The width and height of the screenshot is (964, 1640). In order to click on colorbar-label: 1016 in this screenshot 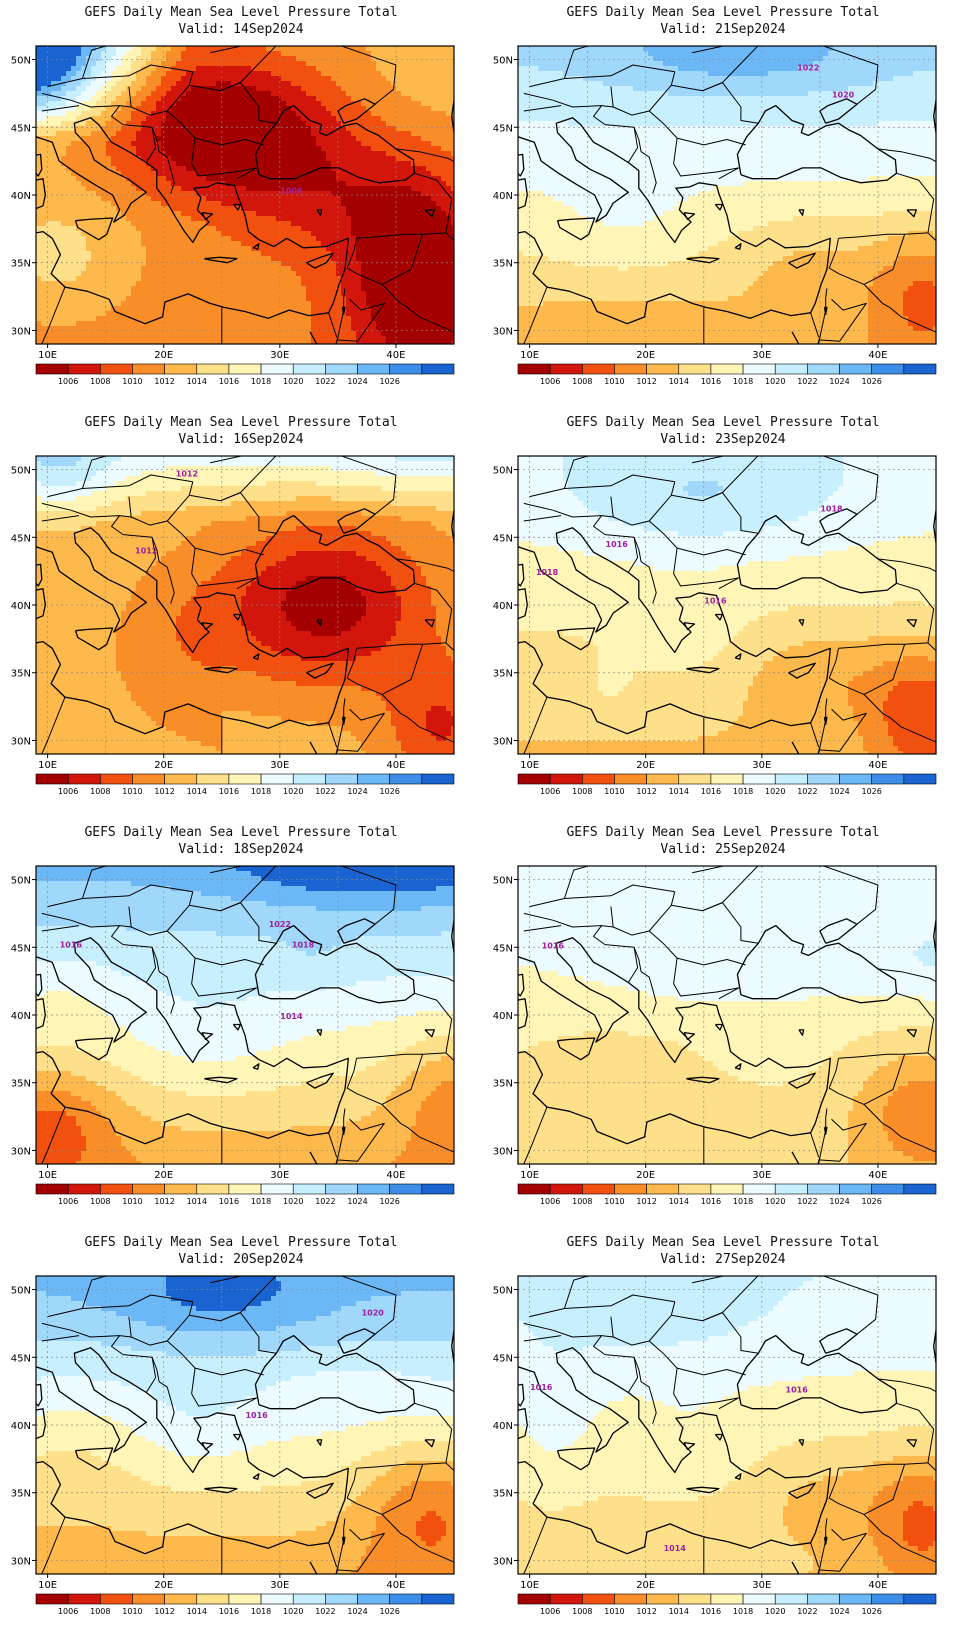, I will do `click(711, 1611)`.